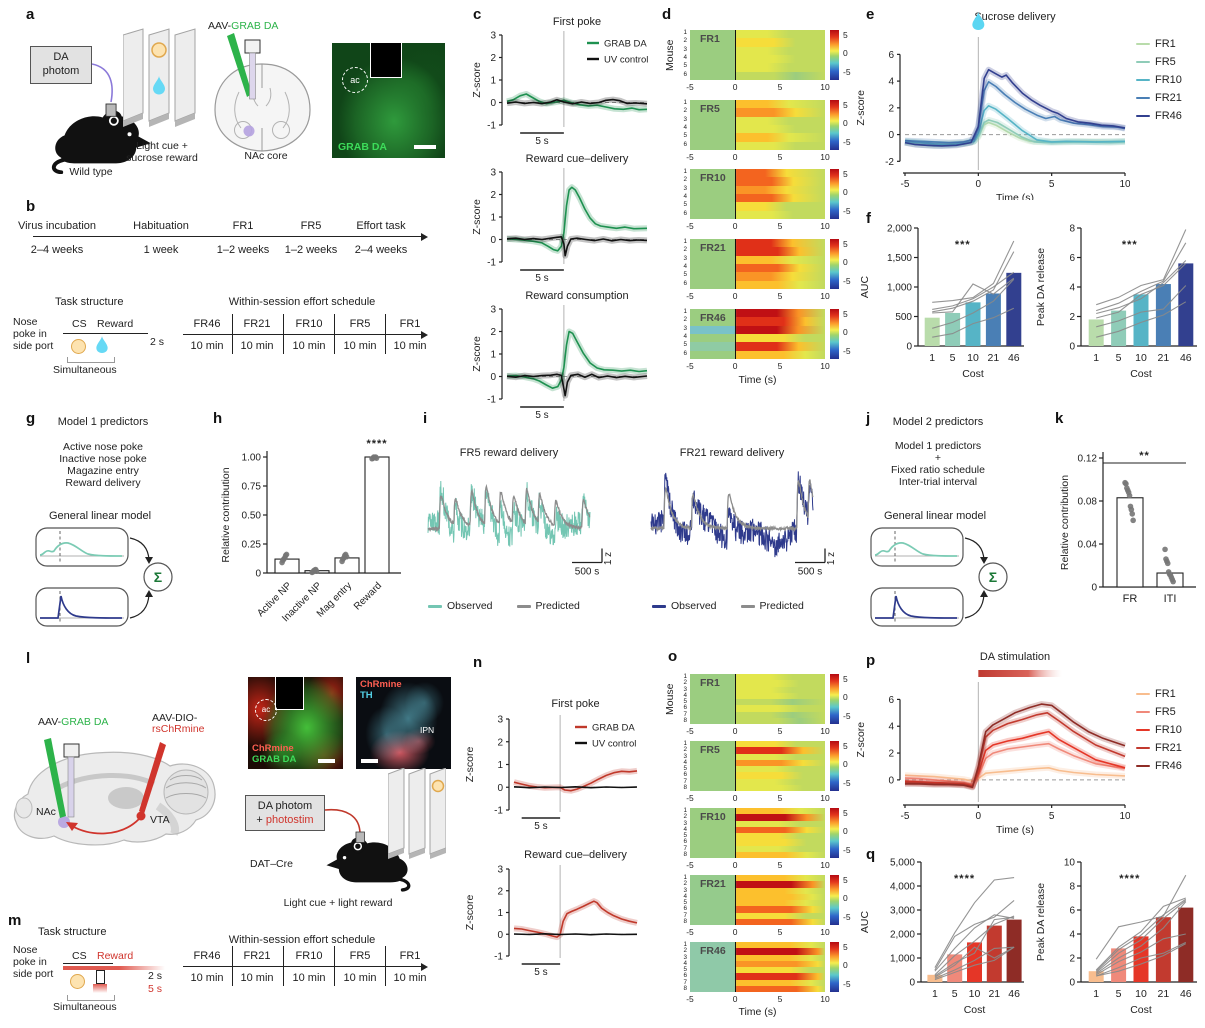  I want to click on heatmap-FR1, so click(757, 699).